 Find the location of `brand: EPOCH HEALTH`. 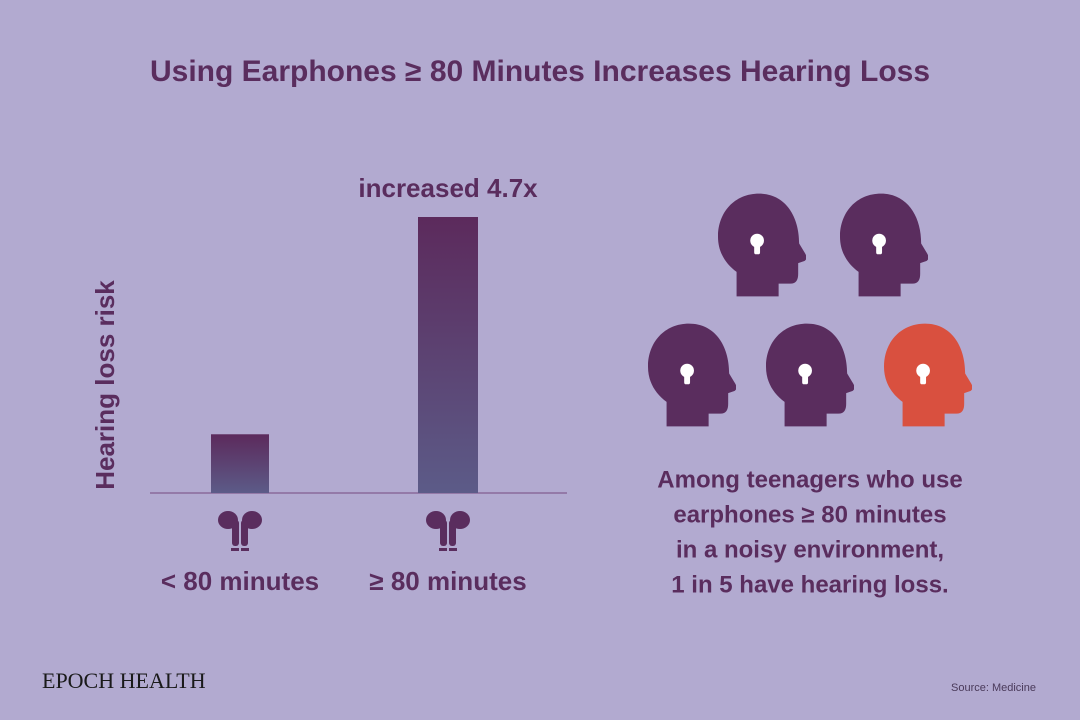

brand: EPOCH HEALTH is located at coordinates (124, 680).